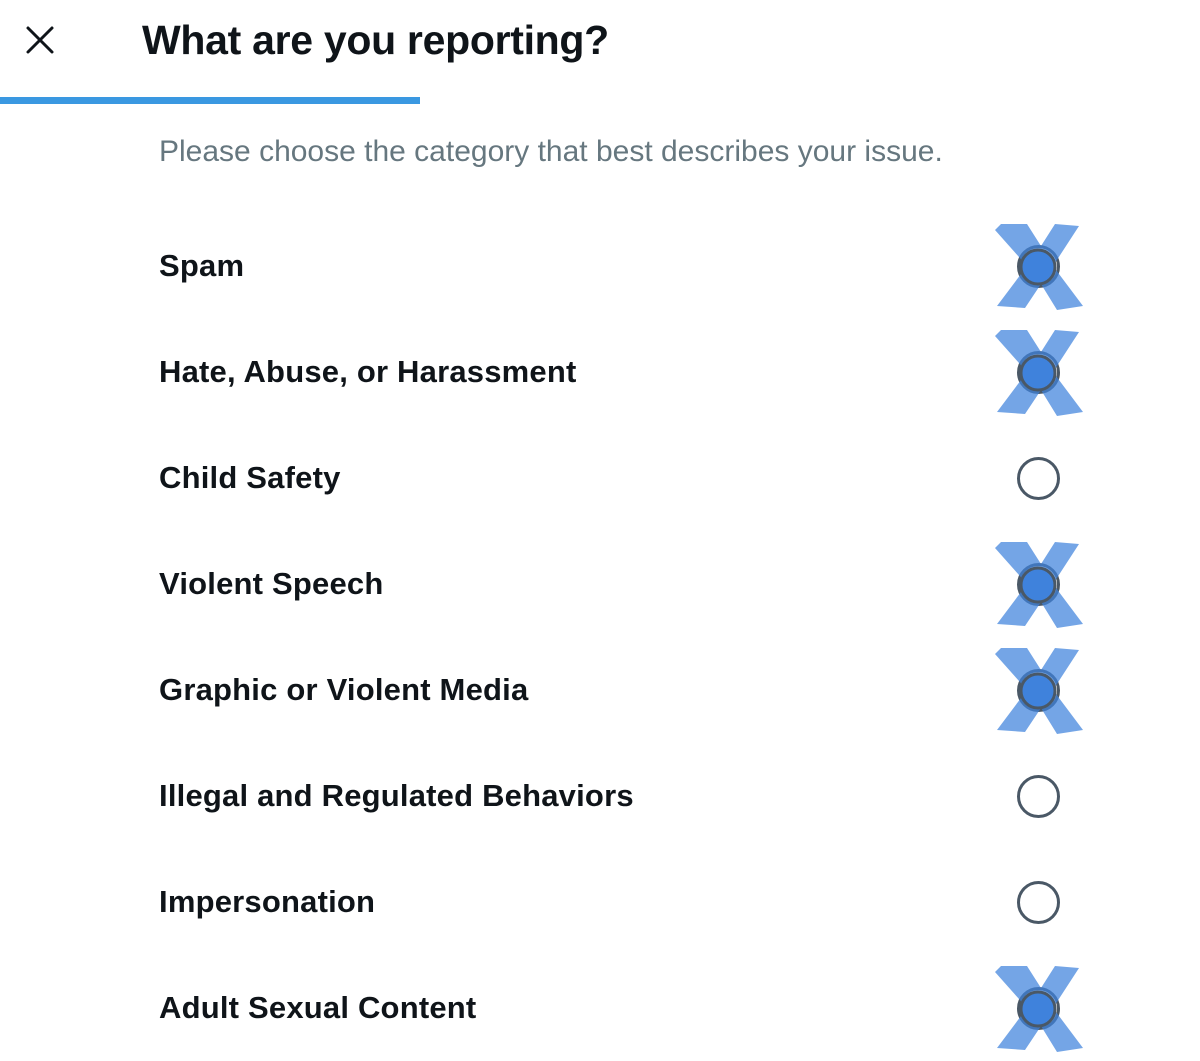  What do you see at coordinates (271, 583) in the screenshot?
I see `option-label: Violent Speech` at bounding box center [271, 583].